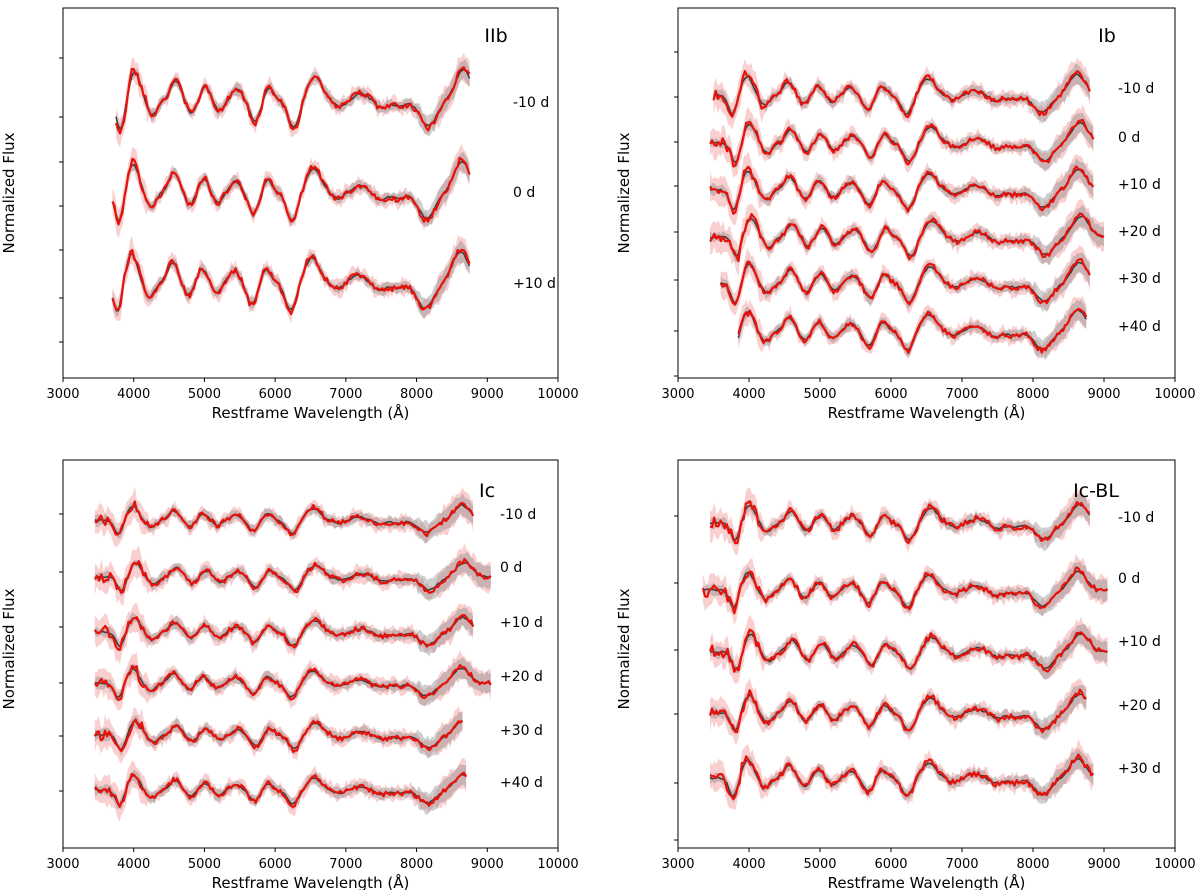 This screenshot has height=894, width=1200. I want to click on panel-title: Ic, so click(487, 491).